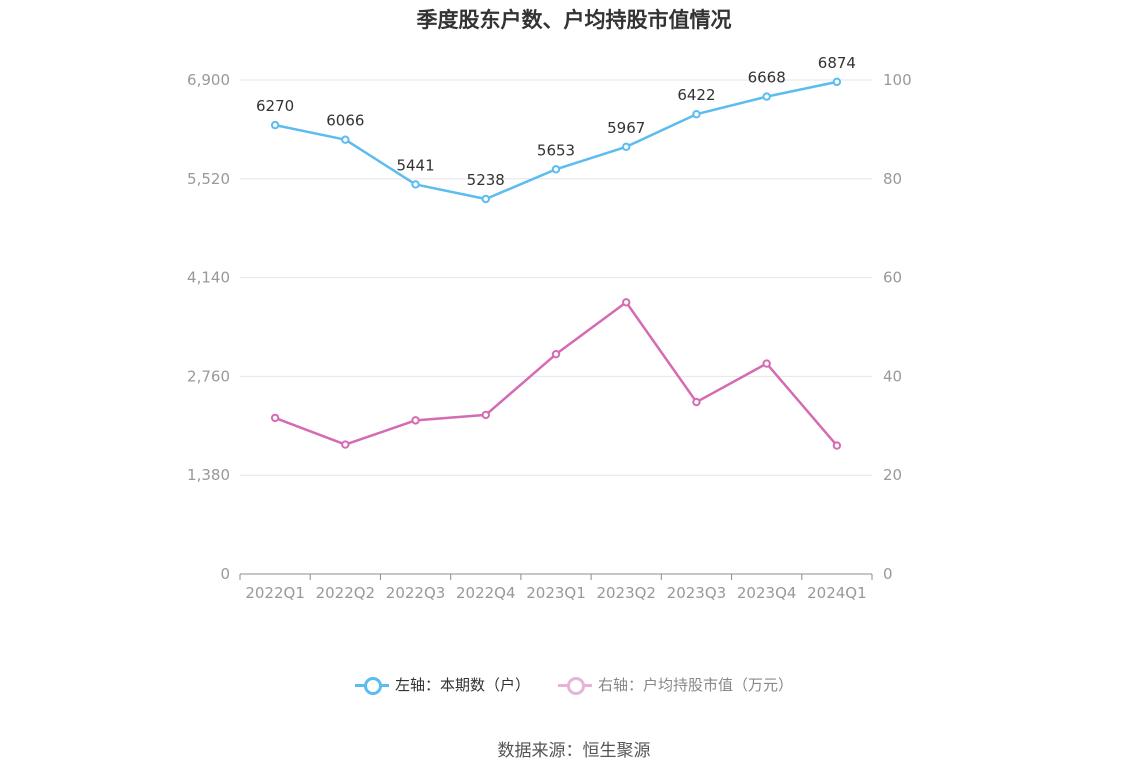 This screenshot has height=776, width=1148. What do you see at coordinates (208, 376) in the screenshot?
I see `y-left-tick-label: 2,760` at bounding box center [208, 376].